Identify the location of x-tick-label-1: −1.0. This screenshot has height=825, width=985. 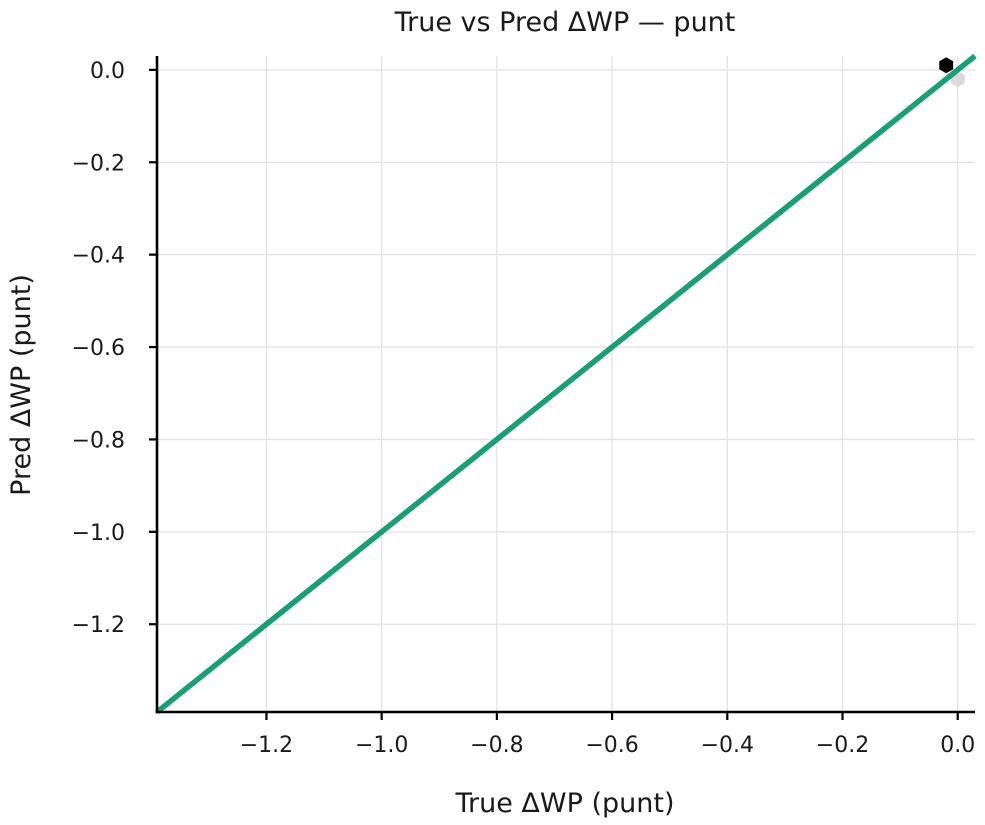
(381, 745).